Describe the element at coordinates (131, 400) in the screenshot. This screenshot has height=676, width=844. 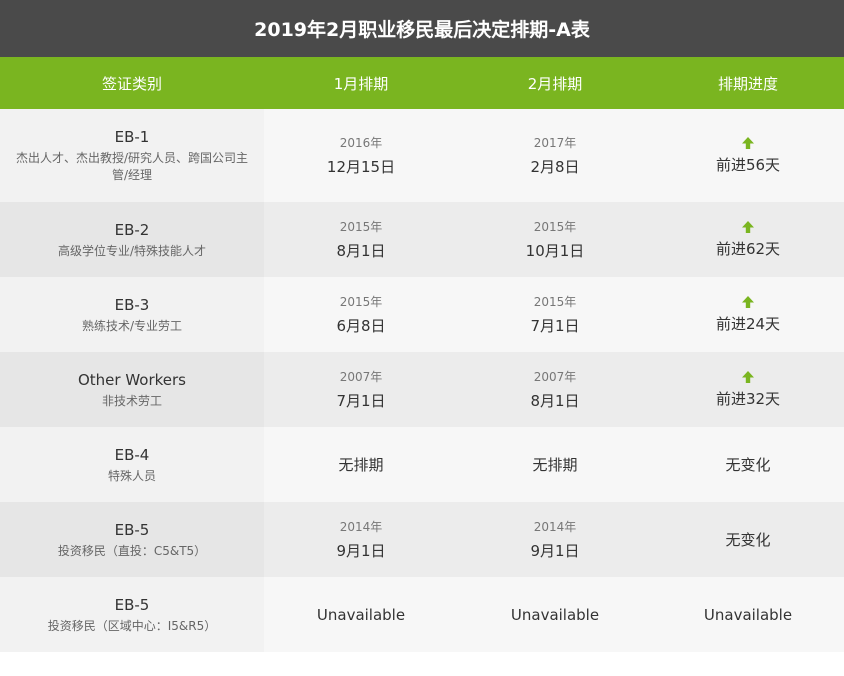
I see `visa-category-desc: 非技术劳工` at that location.